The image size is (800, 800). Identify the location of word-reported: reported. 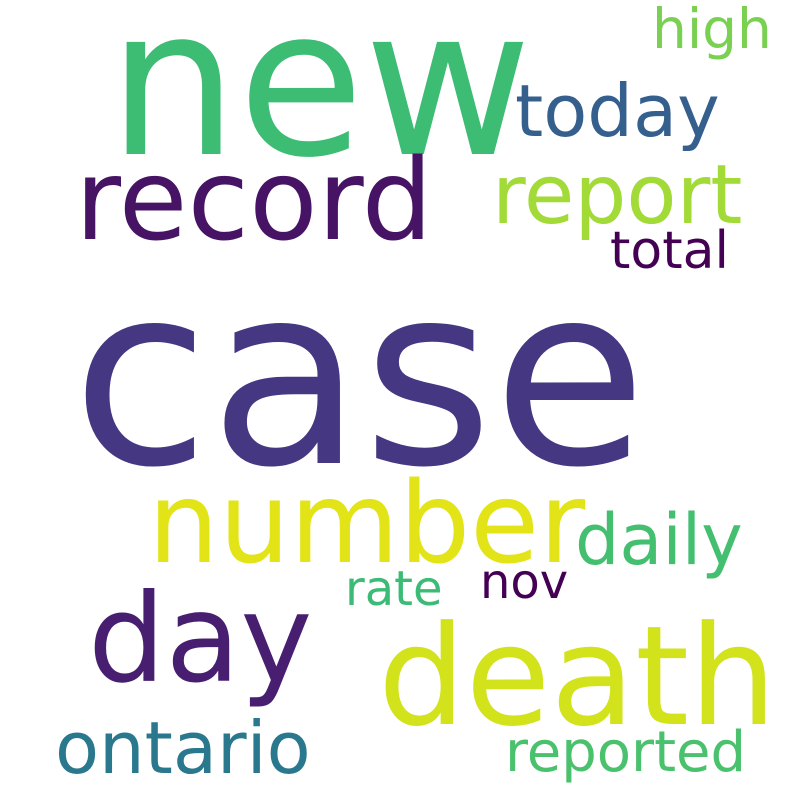
(626, 752).